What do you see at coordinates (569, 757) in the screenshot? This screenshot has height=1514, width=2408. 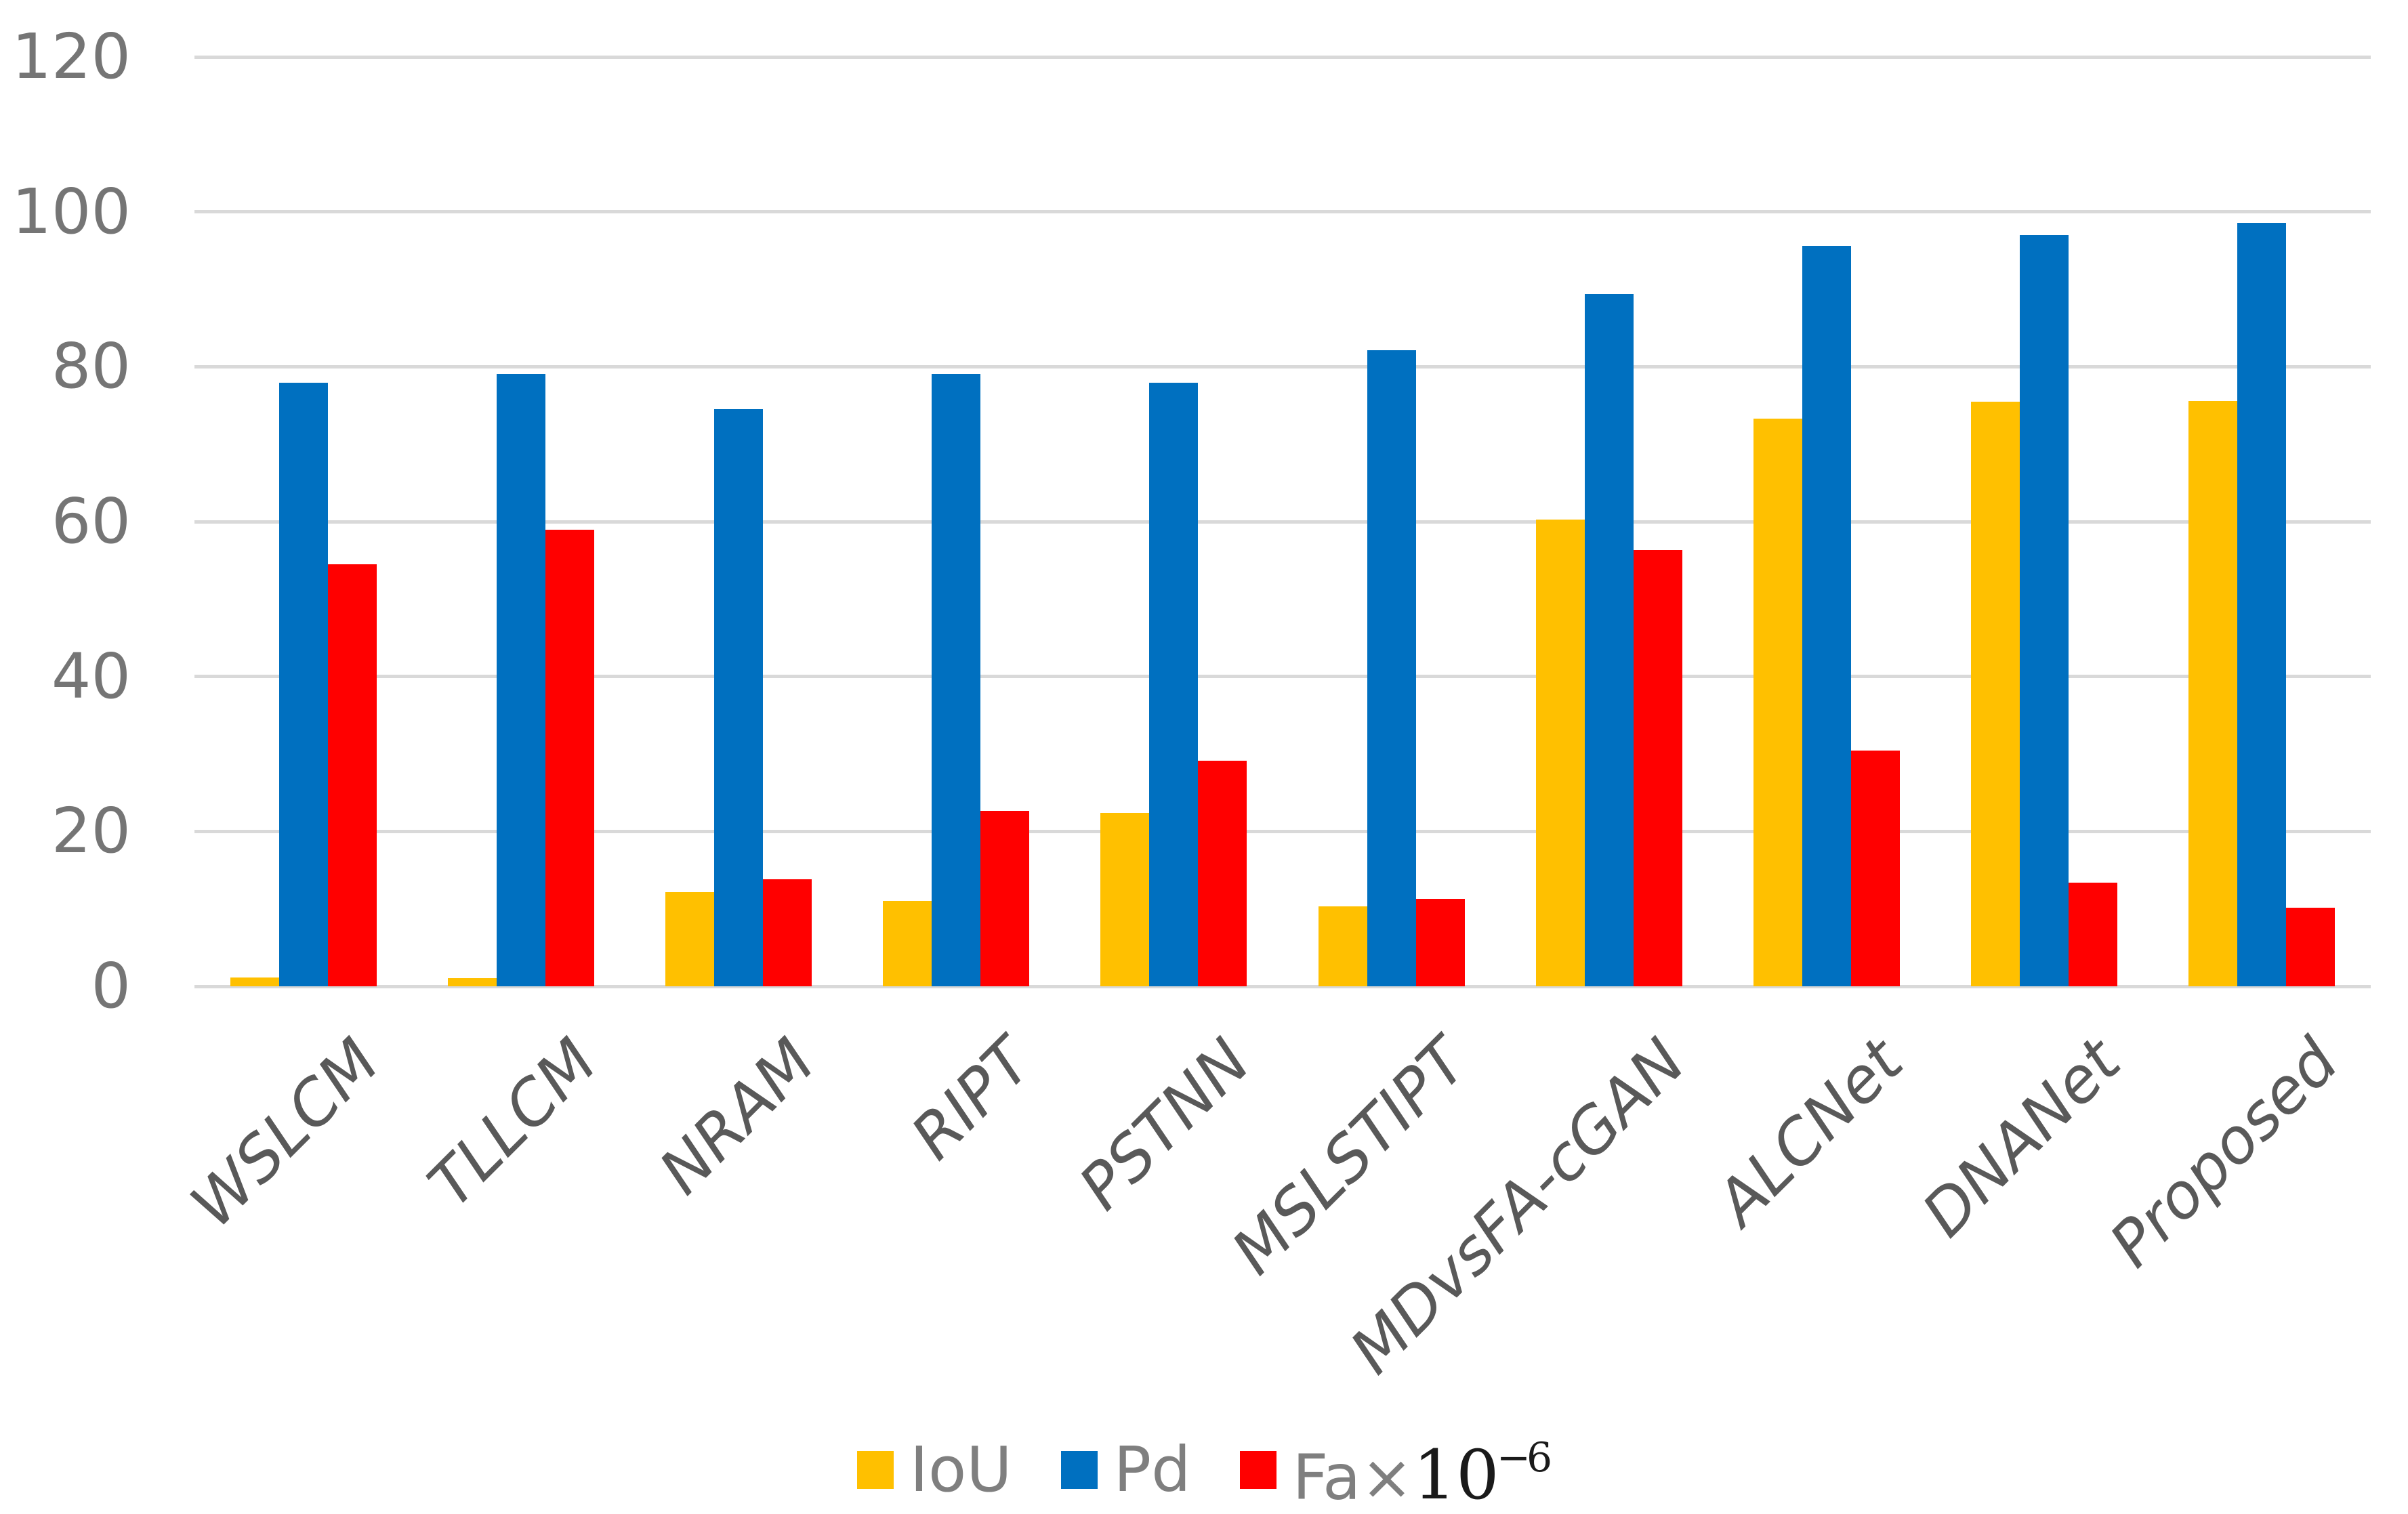 I see `bar-fa-10-tllcm` at bounding box center [569, 757].